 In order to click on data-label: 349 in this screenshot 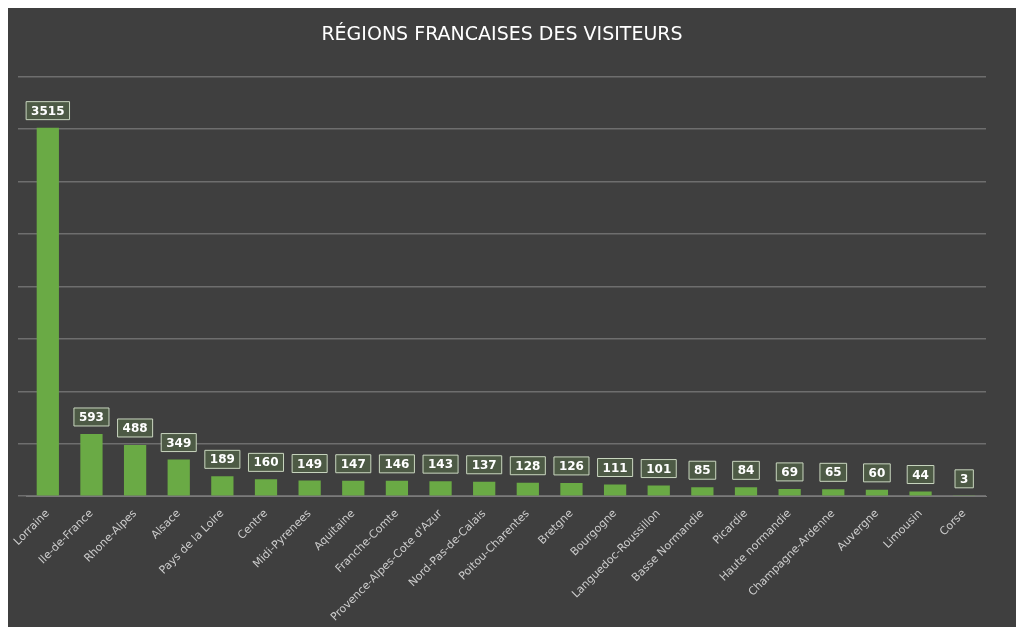, I will do `click(179, 442)`.